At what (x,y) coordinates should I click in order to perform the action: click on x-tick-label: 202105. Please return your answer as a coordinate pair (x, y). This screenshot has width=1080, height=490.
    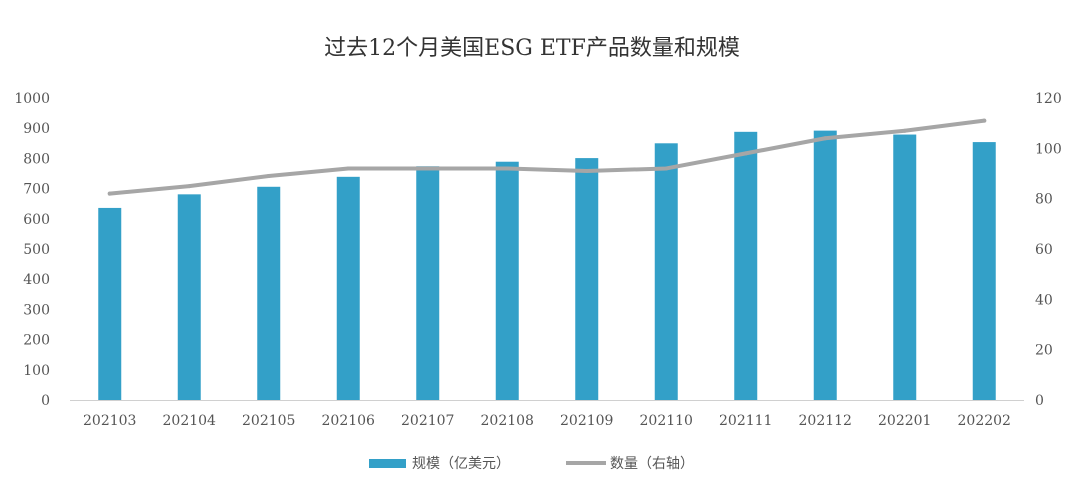
    Looking at the image, I should click on (268, 421).